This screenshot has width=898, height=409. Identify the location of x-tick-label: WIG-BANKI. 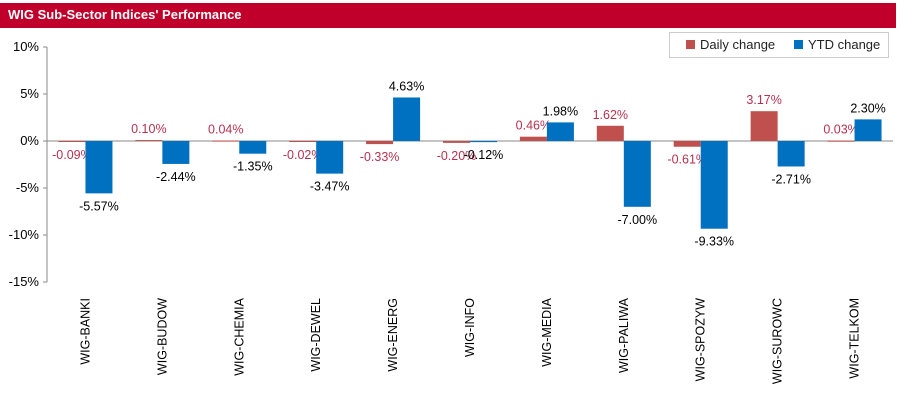
(85, 331).